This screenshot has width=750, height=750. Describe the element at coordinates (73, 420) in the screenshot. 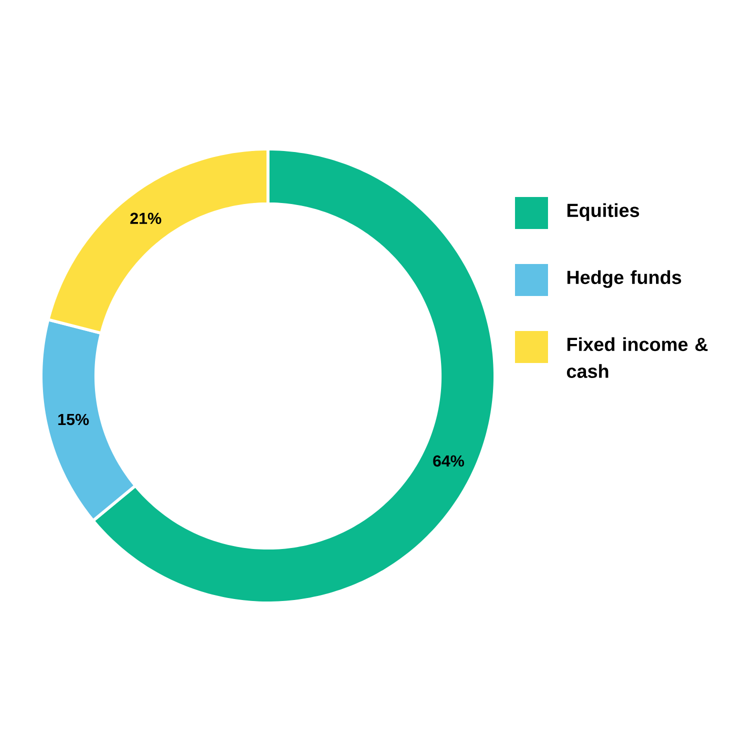

I see `data-label: 15%` at that location.